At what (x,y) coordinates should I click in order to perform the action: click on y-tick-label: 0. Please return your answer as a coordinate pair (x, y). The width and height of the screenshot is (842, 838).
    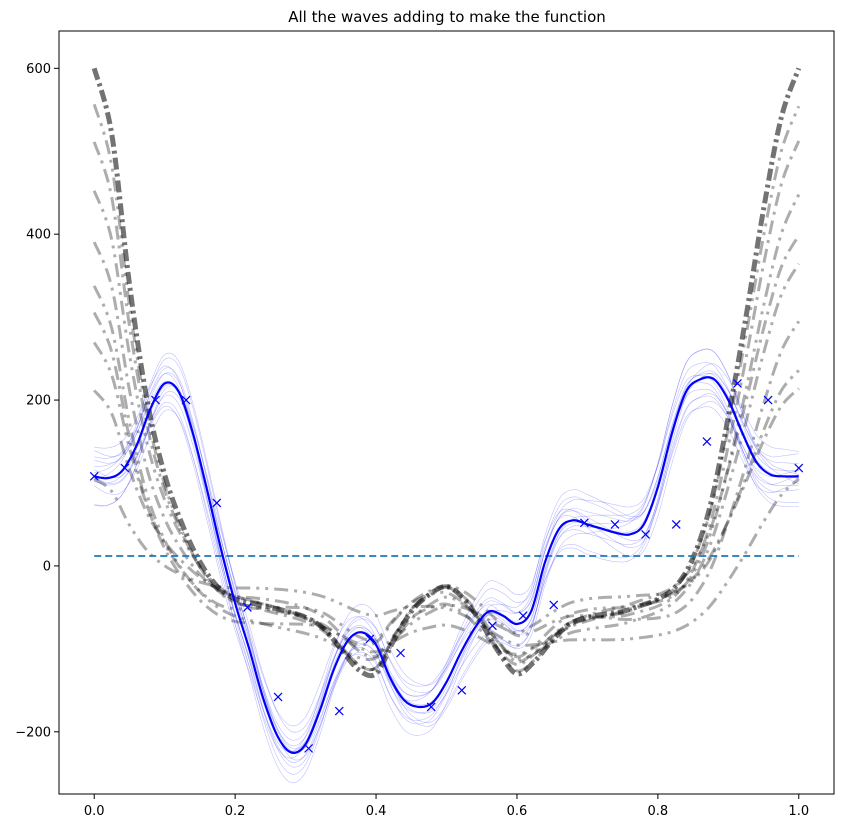
    Looking at the image, I should click on (47, 566).